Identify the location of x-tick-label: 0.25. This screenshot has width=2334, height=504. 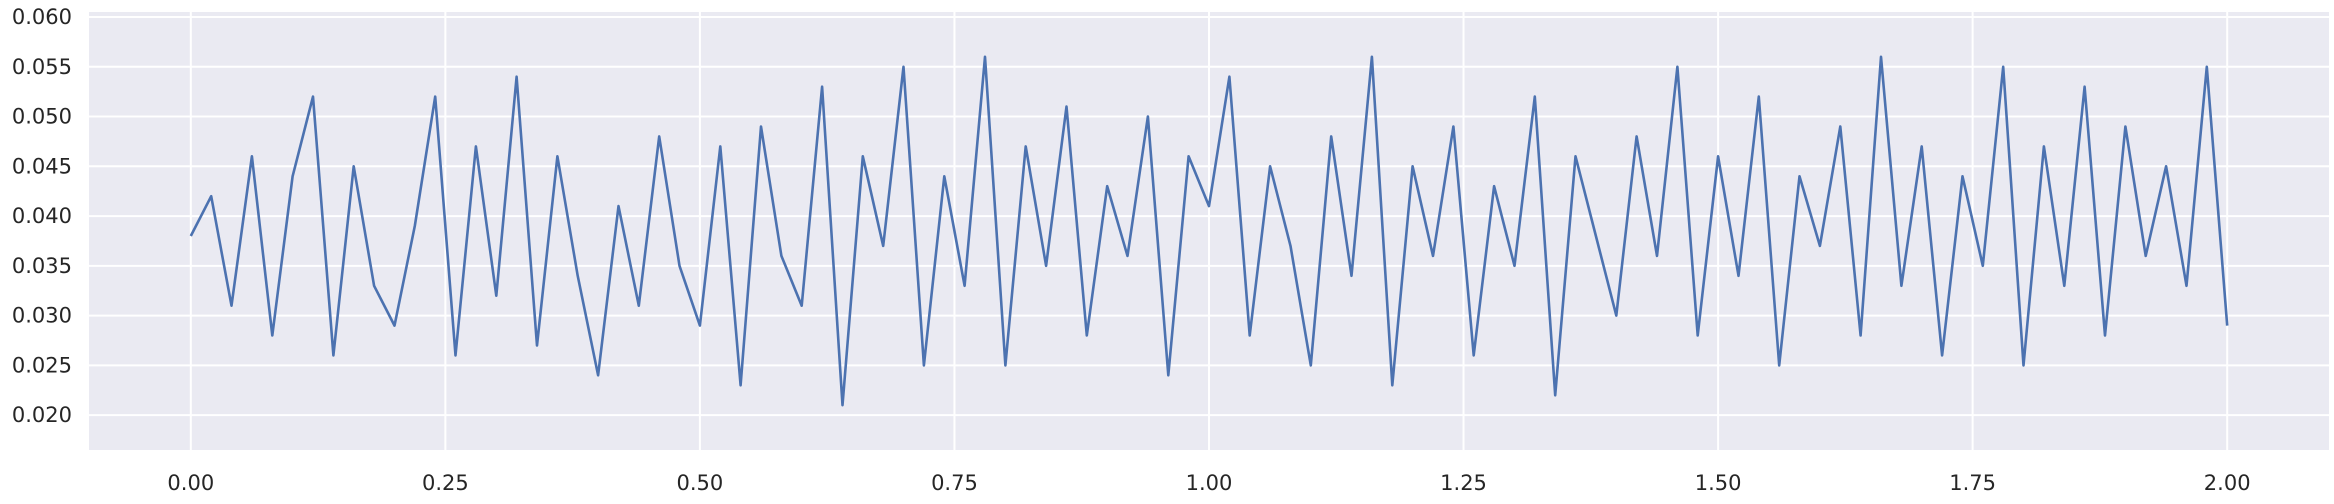
(445, 483).